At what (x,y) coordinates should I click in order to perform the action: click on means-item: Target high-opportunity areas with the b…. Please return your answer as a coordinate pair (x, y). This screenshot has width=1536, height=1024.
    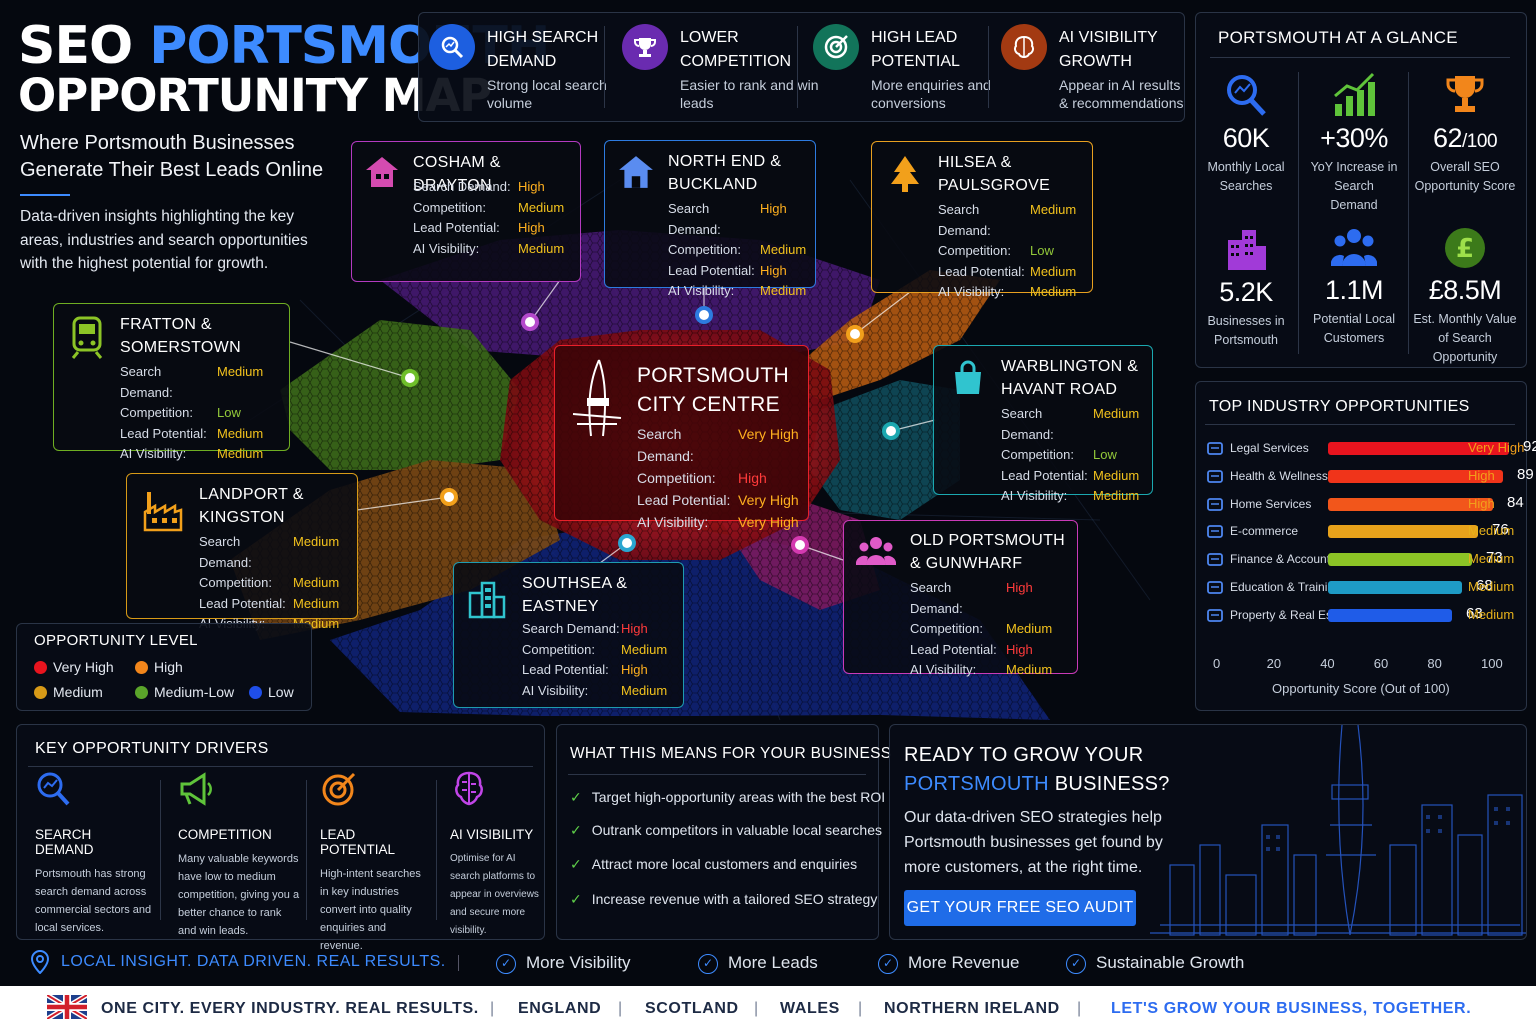
    Looking at the image, I should click on (727, 797).